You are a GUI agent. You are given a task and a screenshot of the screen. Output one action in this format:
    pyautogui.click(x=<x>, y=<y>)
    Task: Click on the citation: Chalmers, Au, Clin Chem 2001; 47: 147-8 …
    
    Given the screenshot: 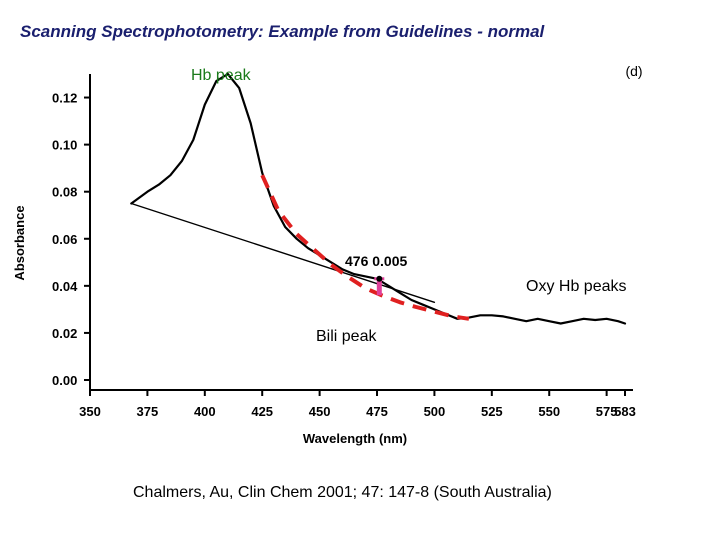 What is the action you would take?
    pyautogui.click(x=342, y=492)
    